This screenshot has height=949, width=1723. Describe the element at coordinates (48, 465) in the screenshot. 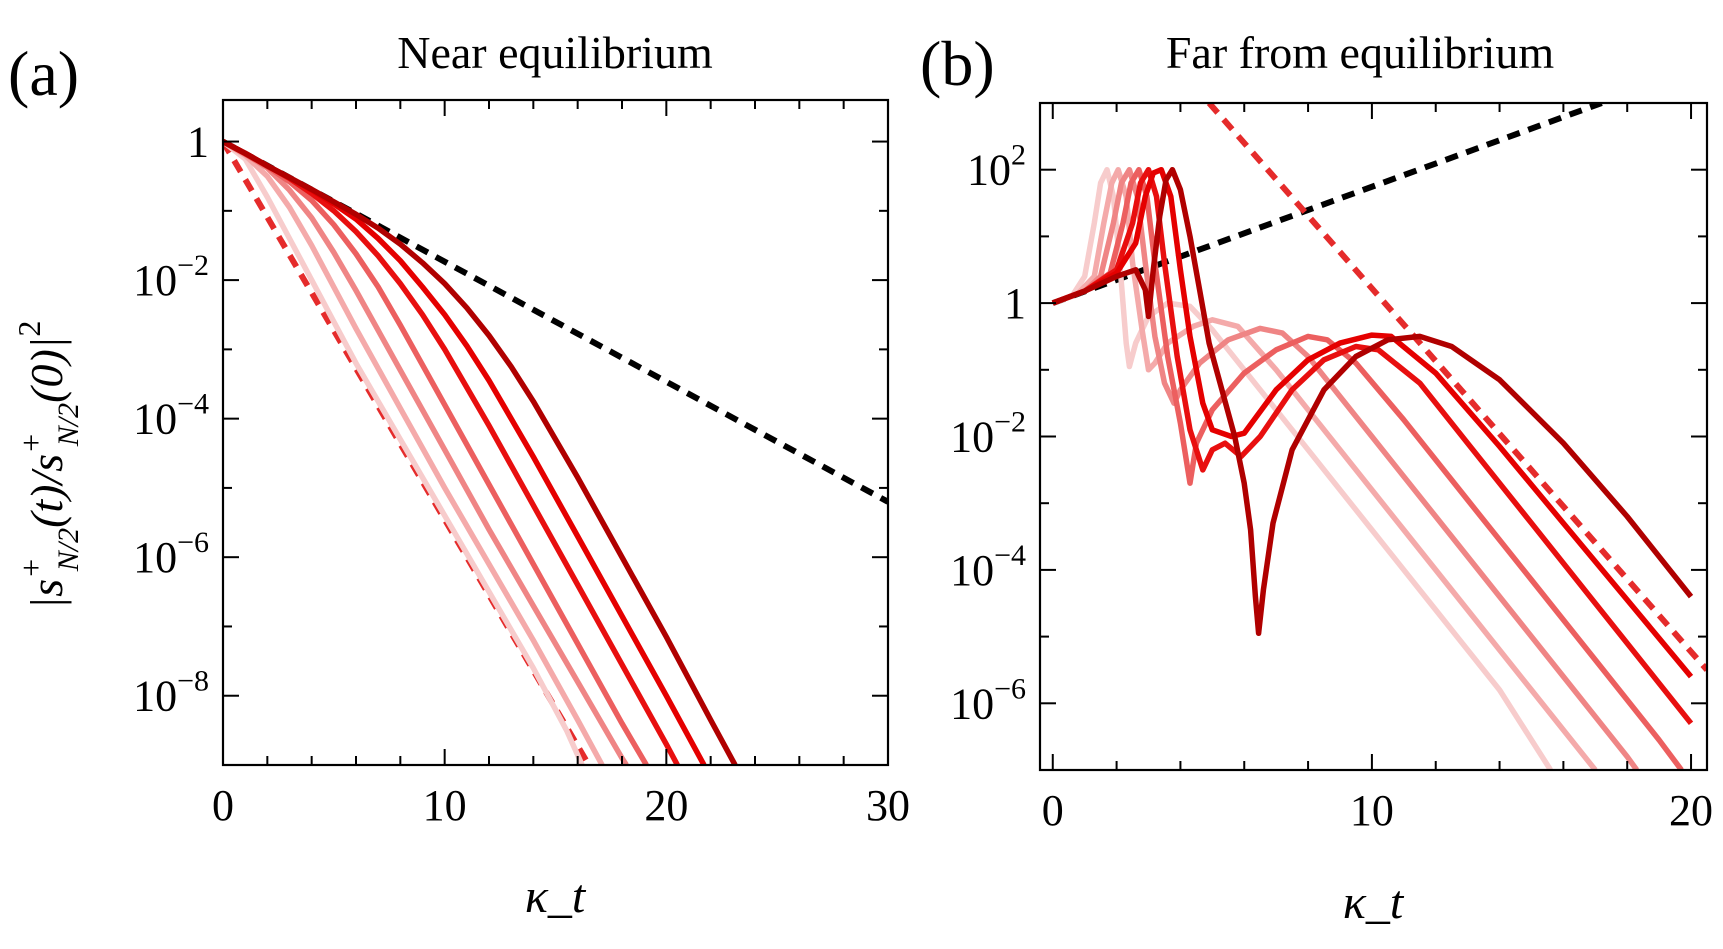

I see `y-axis-label: |s+ N/2(t)/s+ N/2(0)|2` at that location.